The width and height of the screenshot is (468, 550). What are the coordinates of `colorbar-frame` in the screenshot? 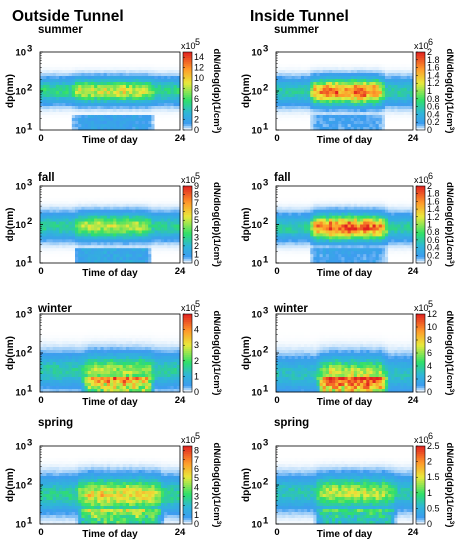 It's located at (187, 224).